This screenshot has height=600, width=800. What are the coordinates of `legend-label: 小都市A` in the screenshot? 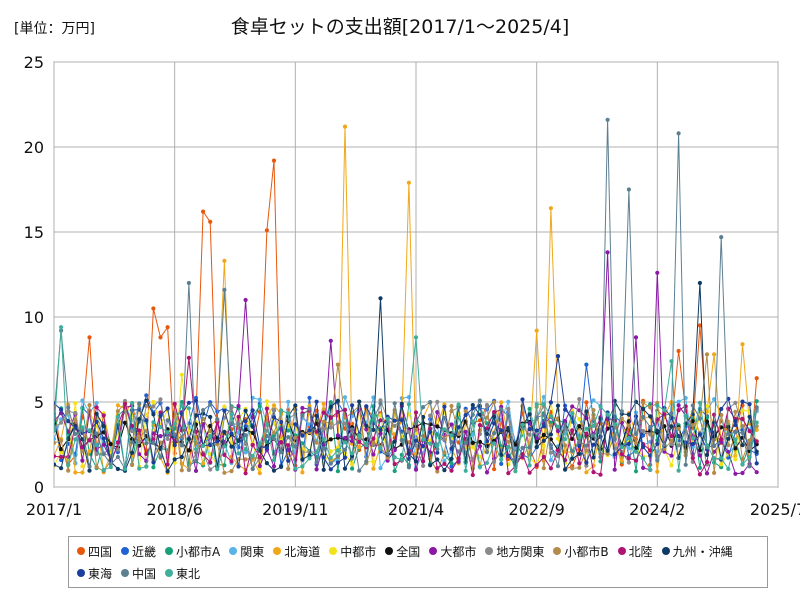 It's located at (198, 551).